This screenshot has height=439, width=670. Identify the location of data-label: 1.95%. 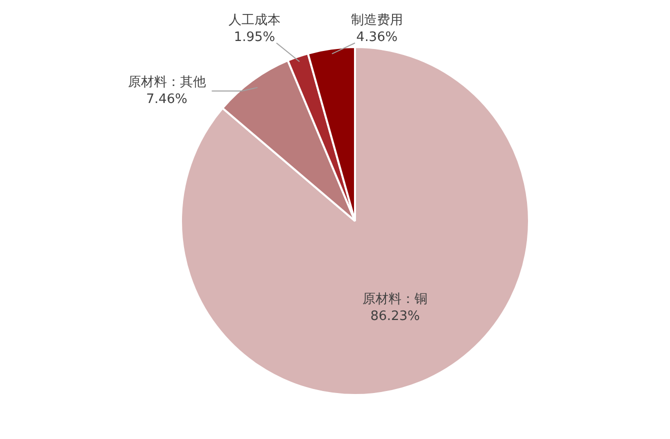
(255, 37).